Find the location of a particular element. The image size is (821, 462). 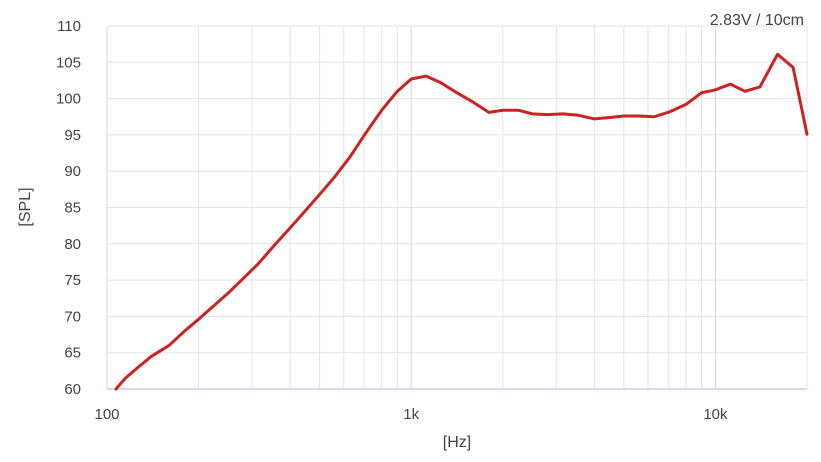

y-tick-label: 75 is located at coordinates (72, 280).